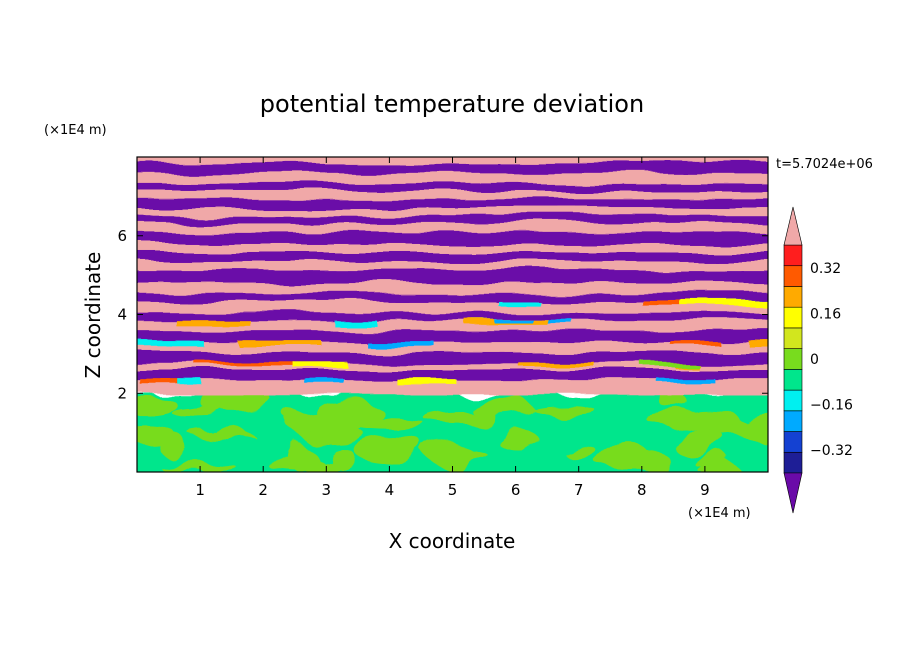 Image resolution: width=904 pixels, height=654 pixels. Describe the element at coordinates (93, 315) in the screenshot. I see `y-axis-label: Z coordinate` at that location.